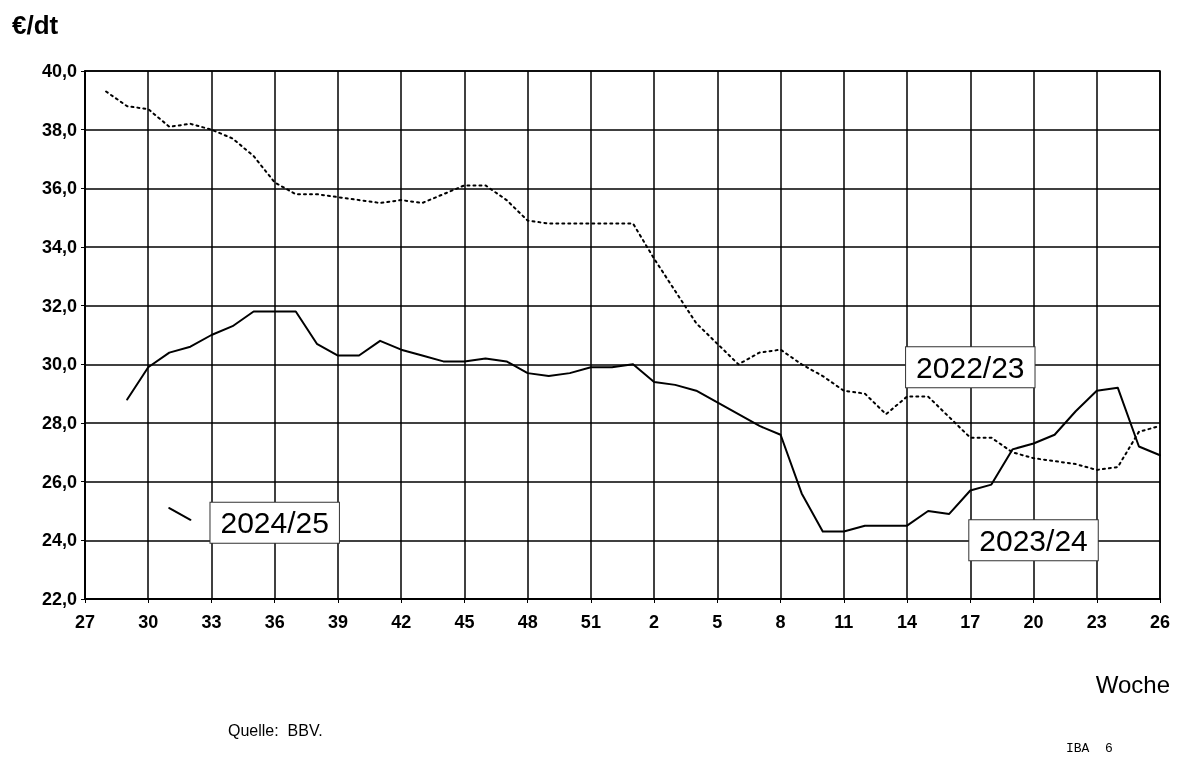 This screenshot has width=1180, height=758. Describe the element at coordinates (780, 622) in the screenshot. I see `x-tick-label: 8` at that location.